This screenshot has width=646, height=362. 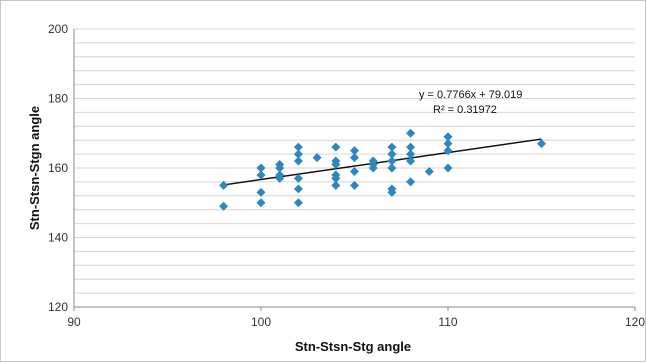 I want to click on trendline-layer, so click(x=383, y=162).